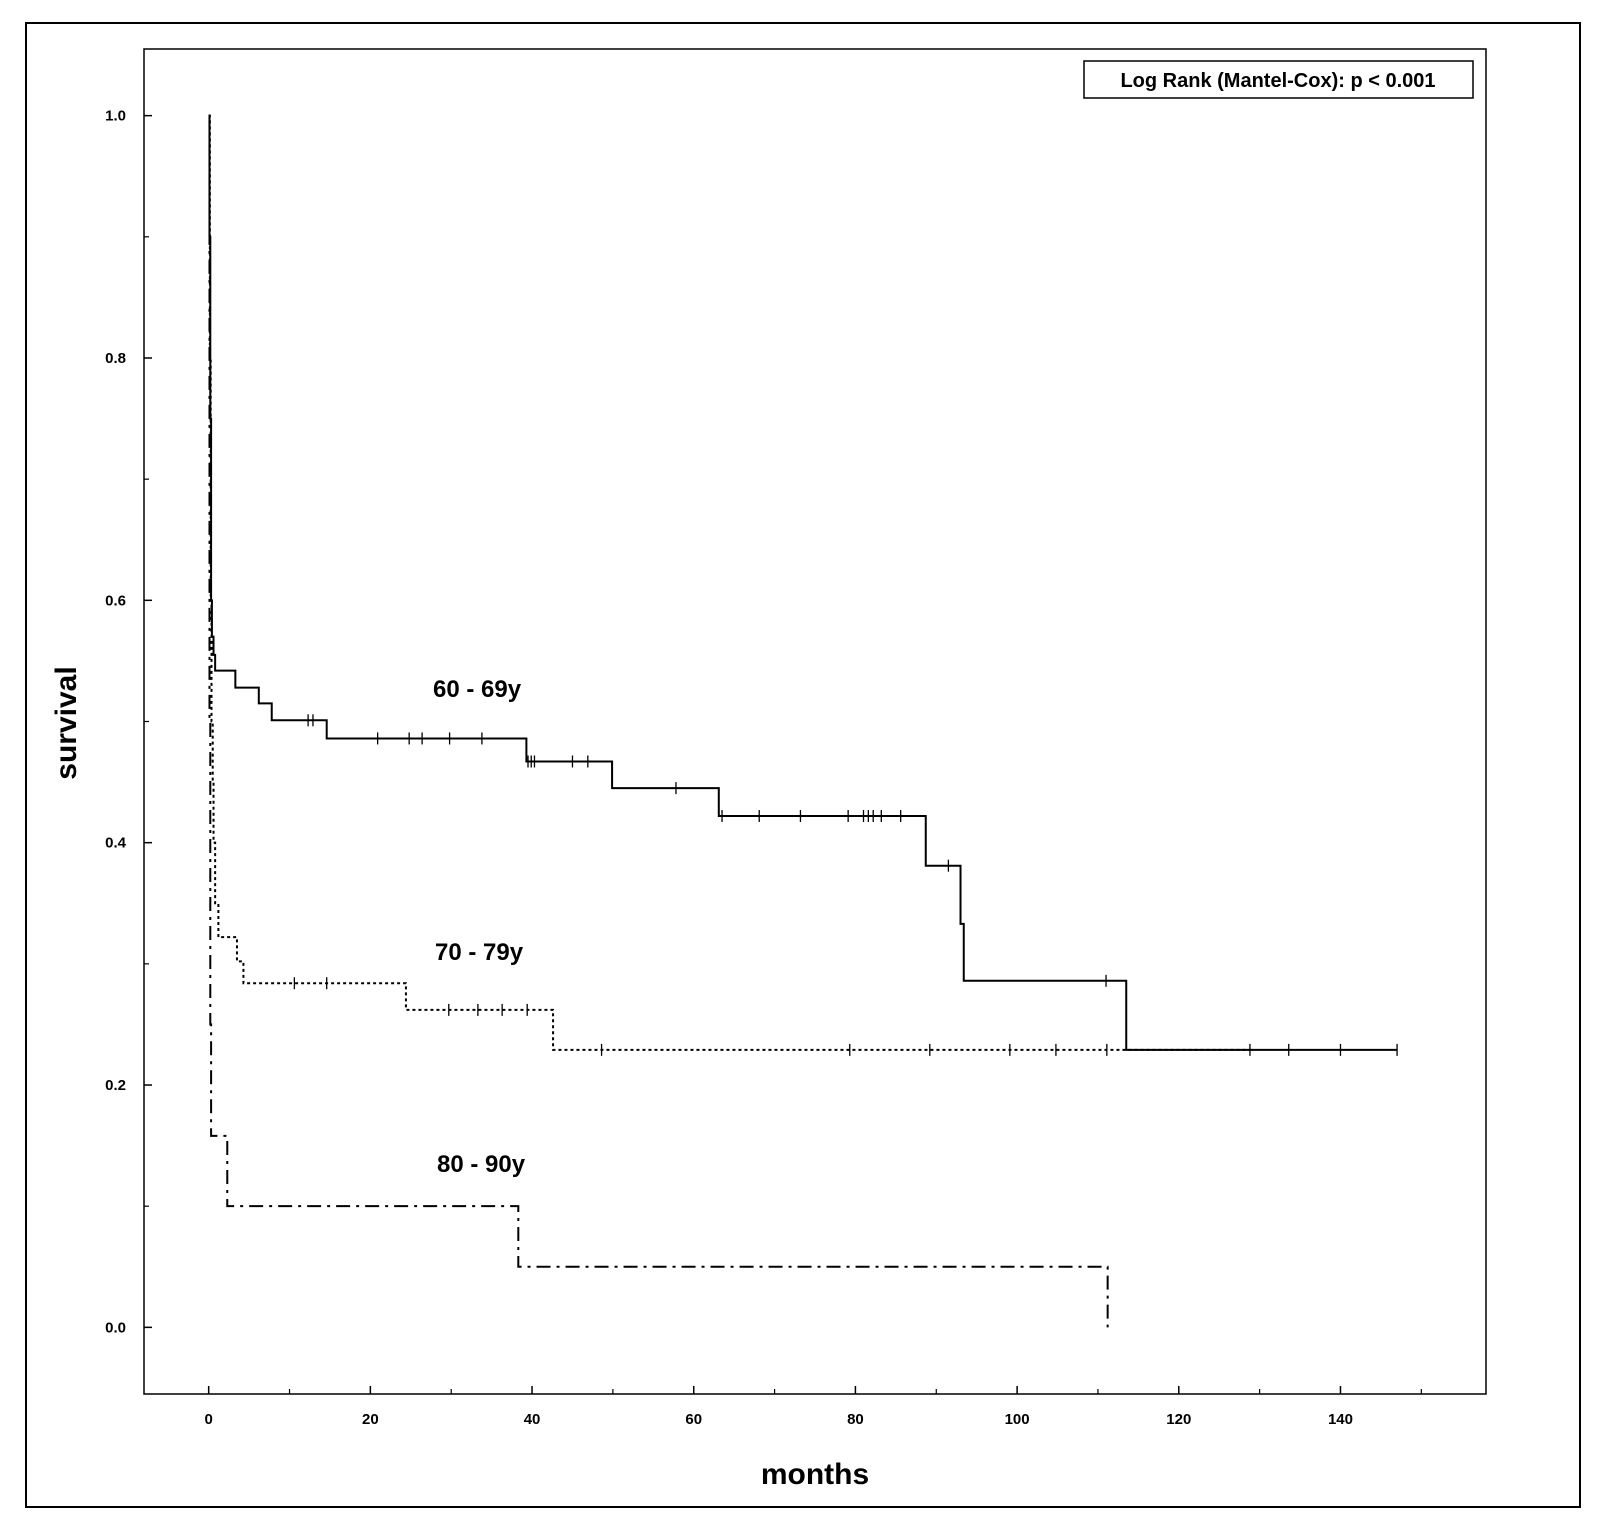 This screenshot has width=1600, height=1516. I want to click on x-tick-label: 20, so click(370, 1419).